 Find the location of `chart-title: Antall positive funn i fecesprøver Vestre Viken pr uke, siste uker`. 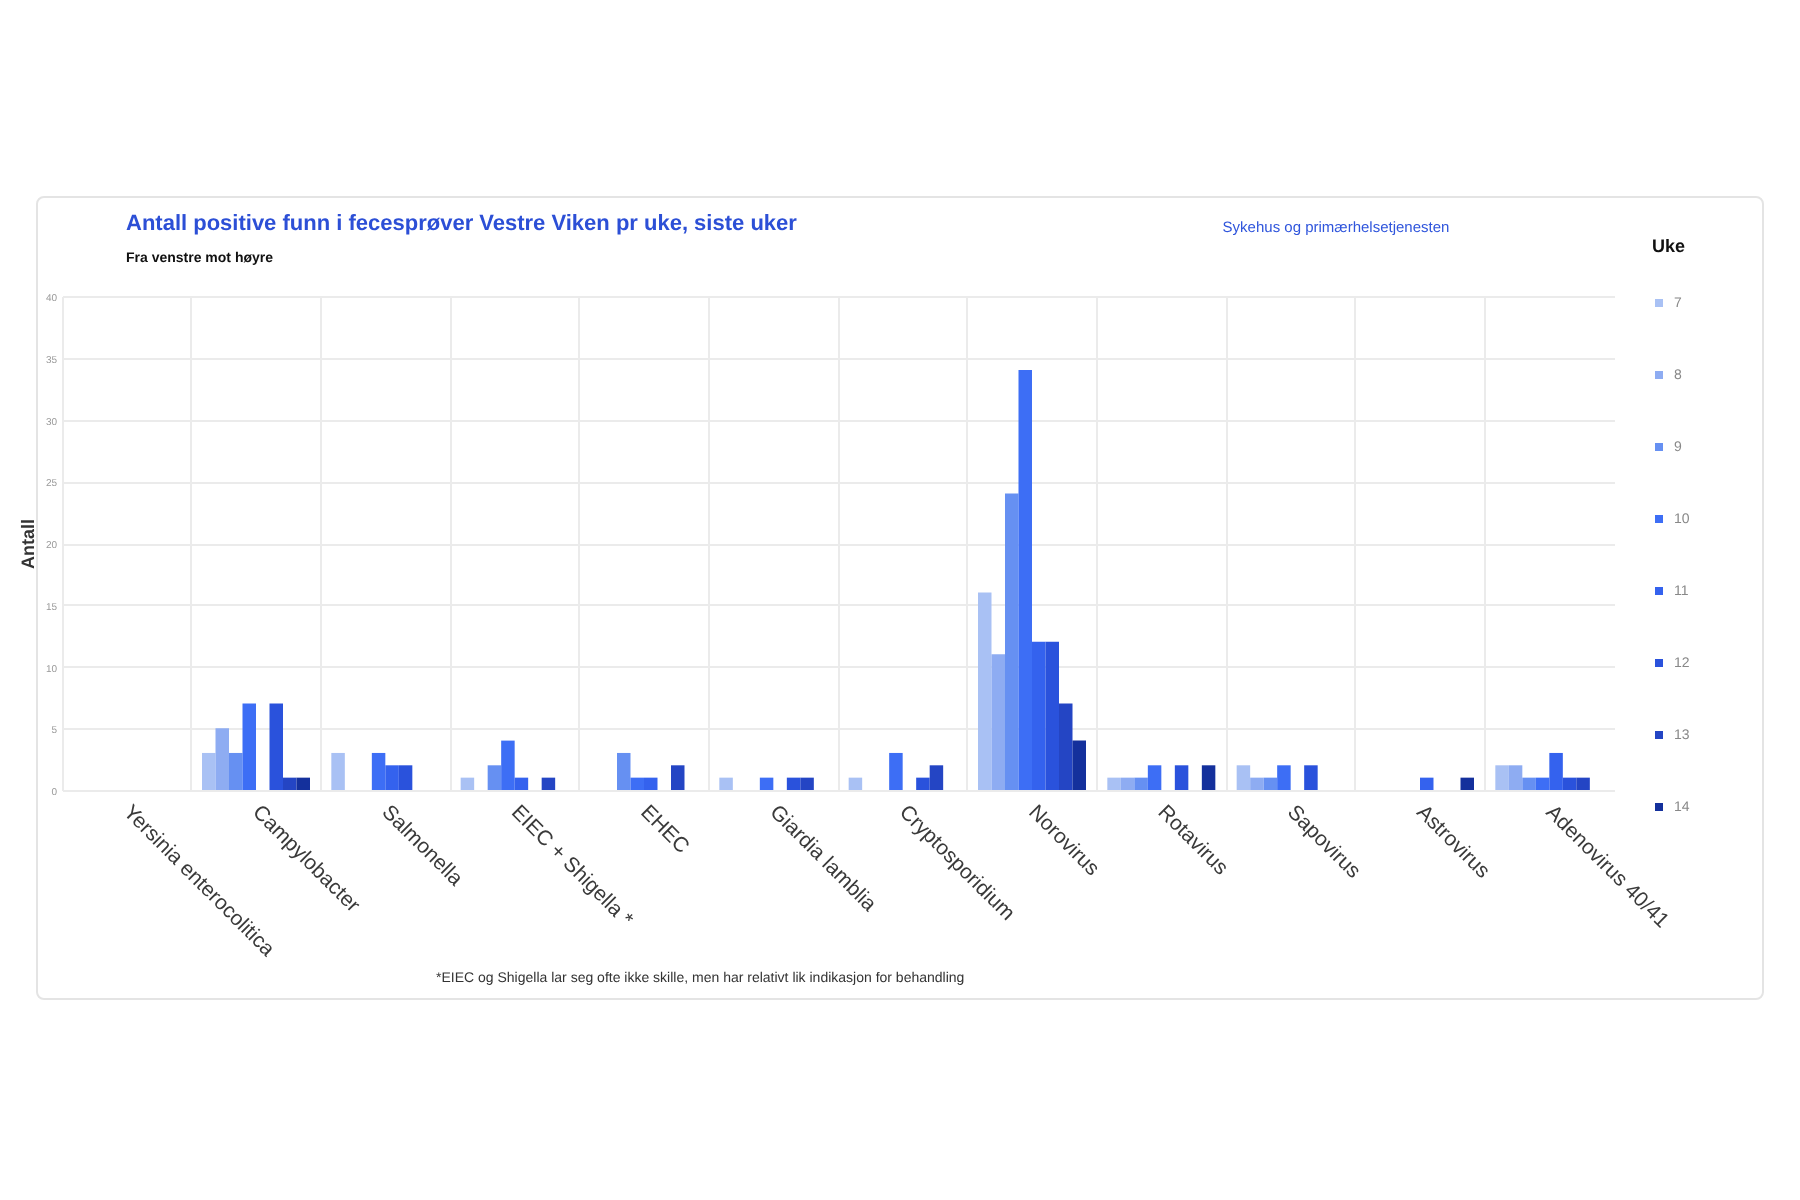

chart-title: Antall positive funn i fecesprøver Vestre Viken pr uke, siste uker is located at coordinates (462, 224).